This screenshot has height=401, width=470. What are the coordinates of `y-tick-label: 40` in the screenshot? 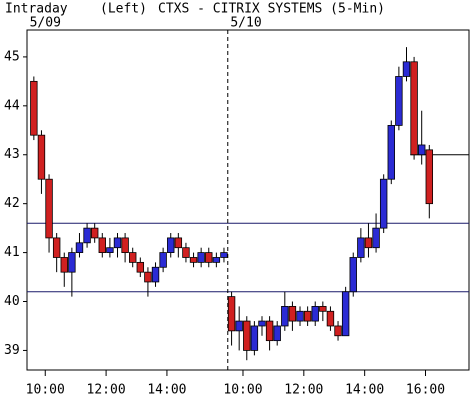 It's located at (12, 301).